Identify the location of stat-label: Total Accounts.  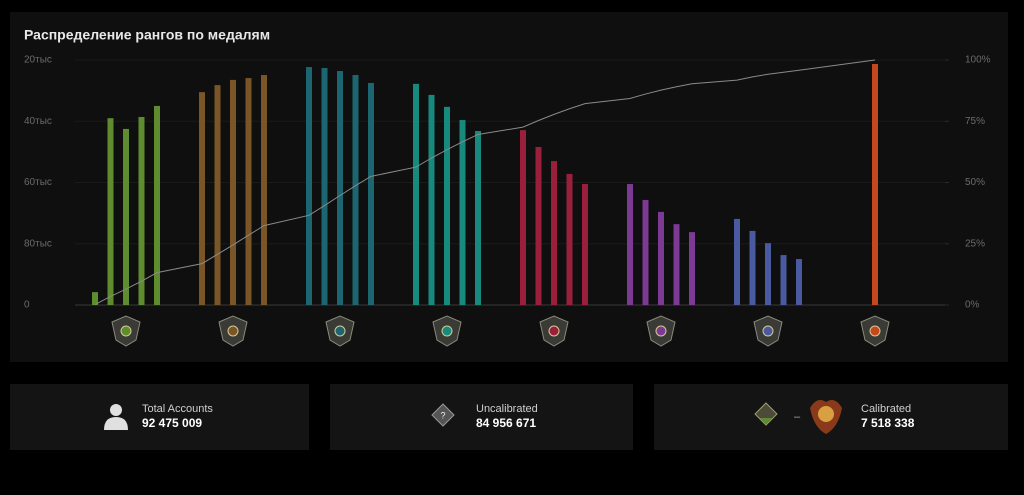
(177, 409).